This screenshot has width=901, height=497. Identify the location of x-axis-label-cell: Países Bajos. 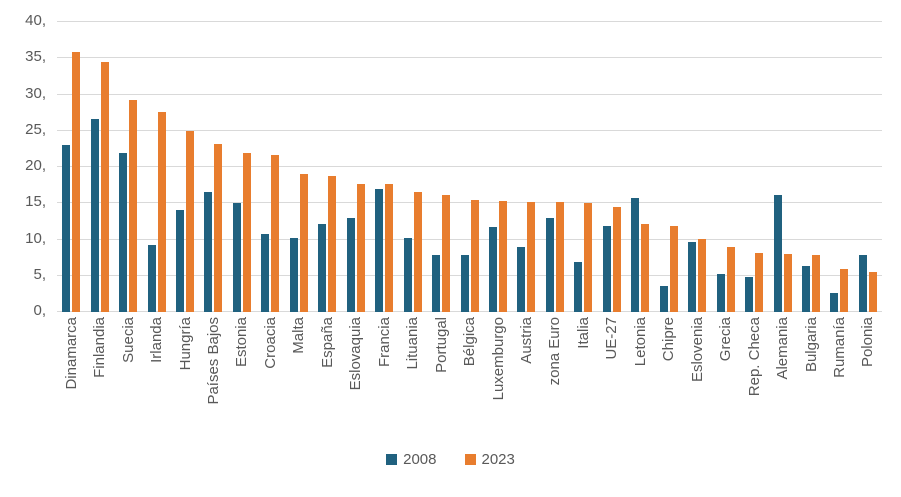
(213, 379).